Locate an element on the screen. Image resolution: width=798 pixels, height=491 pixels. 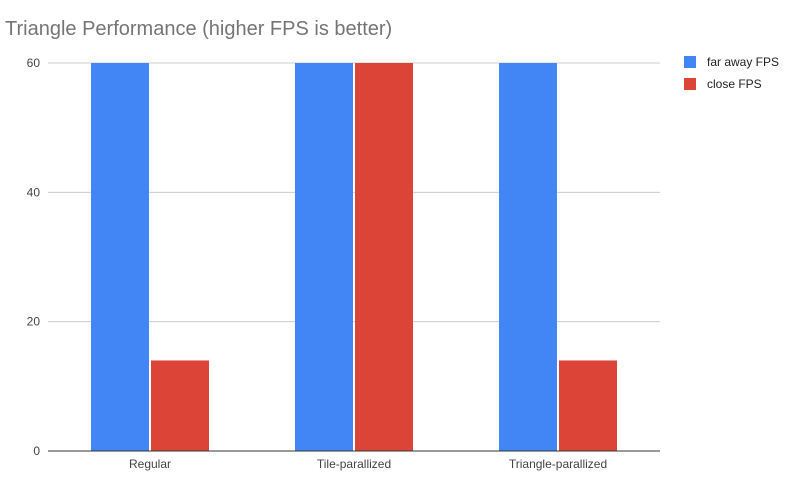
y-tick-label: 0 is located at coordinates (36, 451).